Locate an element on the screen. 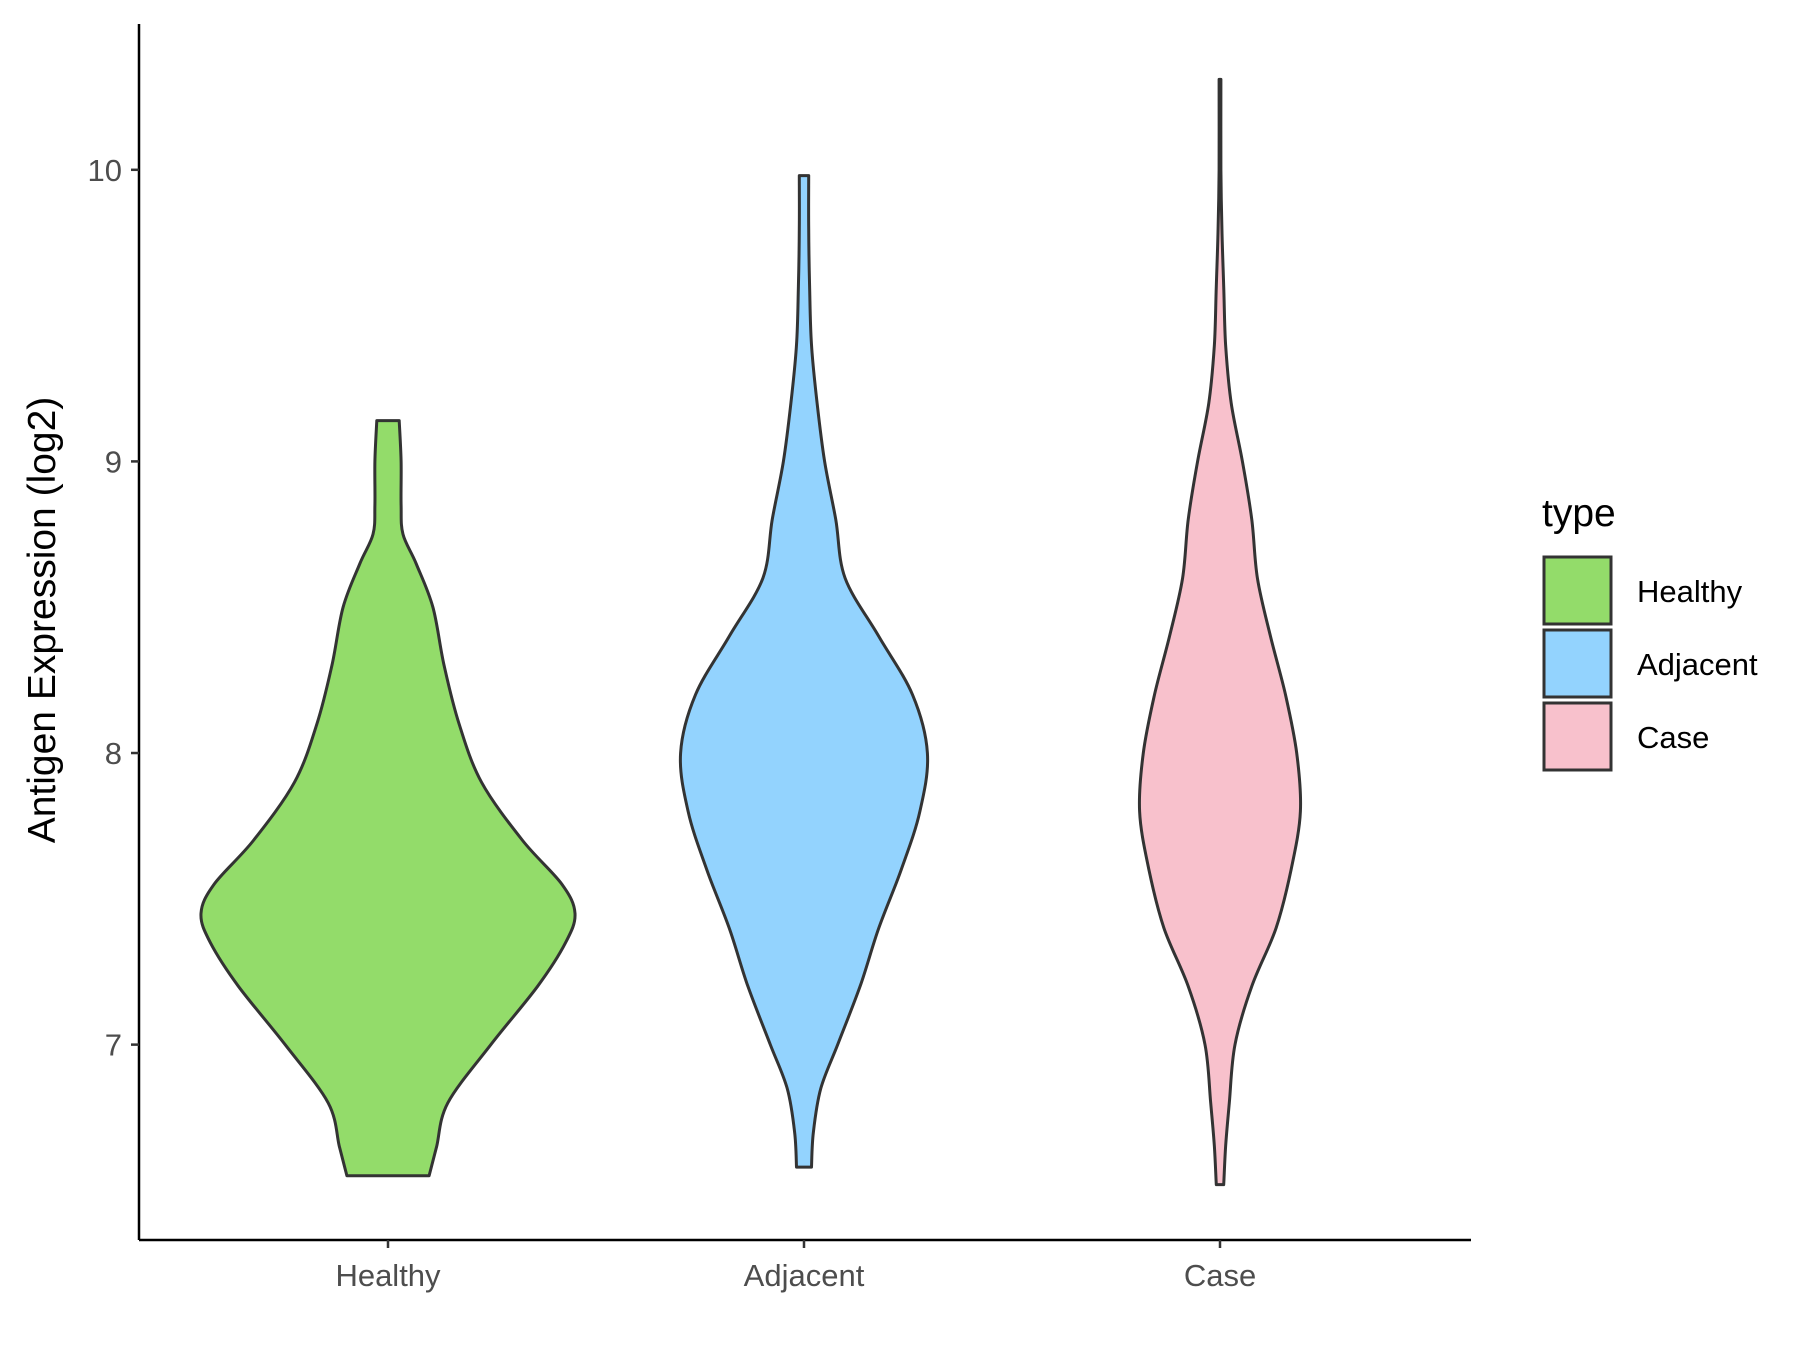  x-tick-label: Case is located at coordinates (1220, 1275).